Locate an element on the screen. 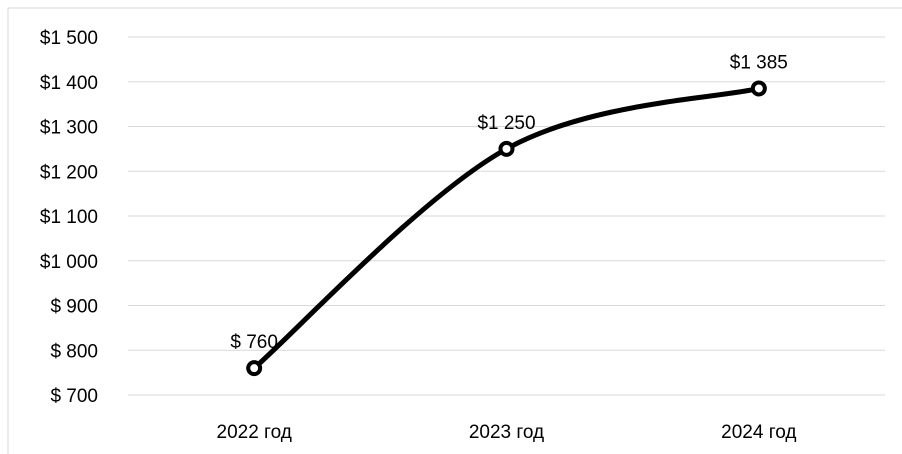 The width and height of the screenshot is (902, 454). data-label: $1 250 is located at coordinates (506, 123).